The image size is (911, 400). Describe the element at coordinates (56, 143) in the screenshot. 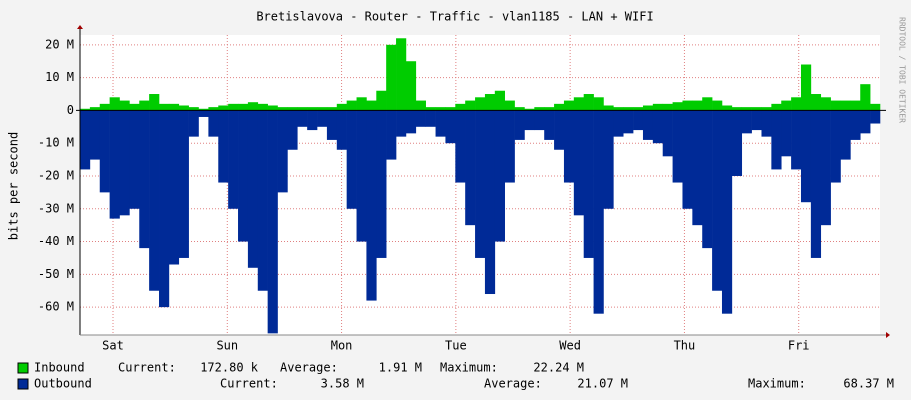

I see `y-tick-label: -10 M` at that location.